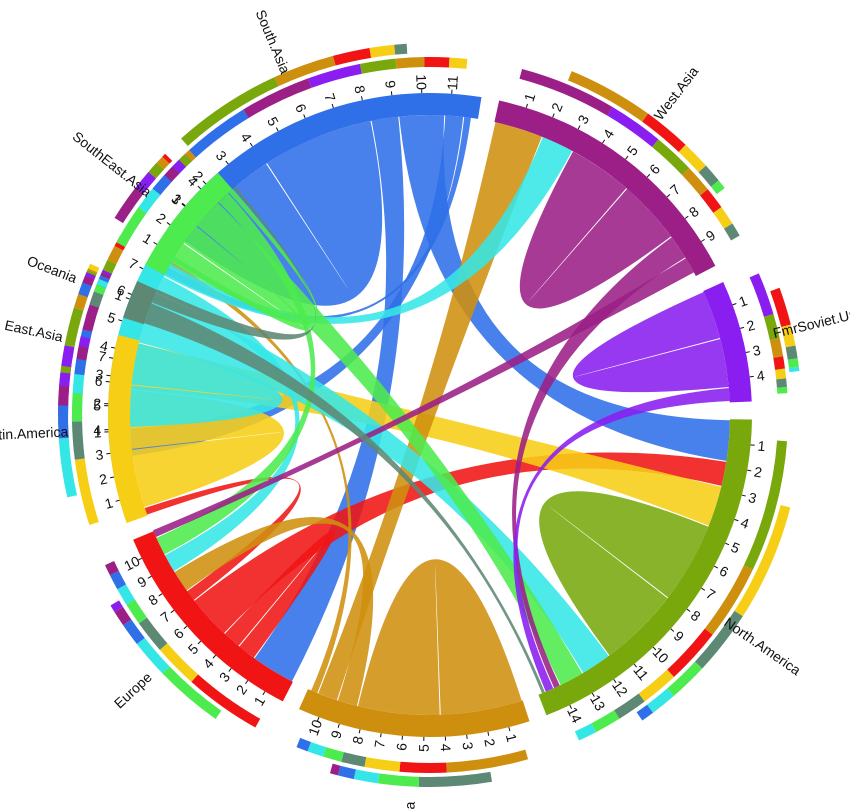 The width and height of the screenshot is (850, 810). Describe the element at coordinates (133, 690) in the screenshot. I see `region-label-europe: Europe` at that location.